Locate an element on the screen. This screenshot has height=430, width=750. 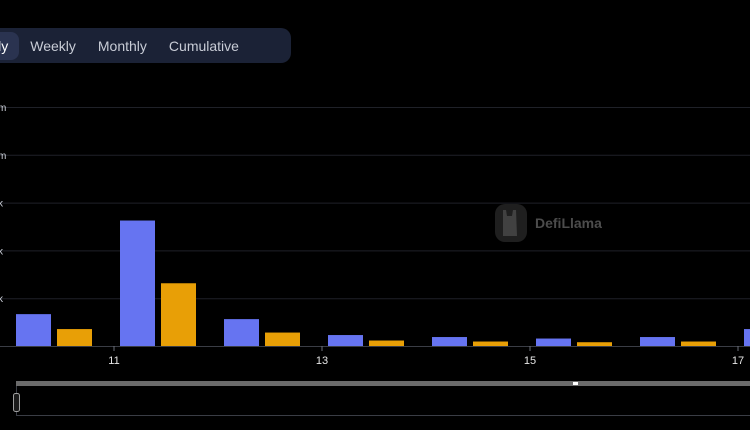
tab-weekly: Weekly is located at coordinates (53, 45).